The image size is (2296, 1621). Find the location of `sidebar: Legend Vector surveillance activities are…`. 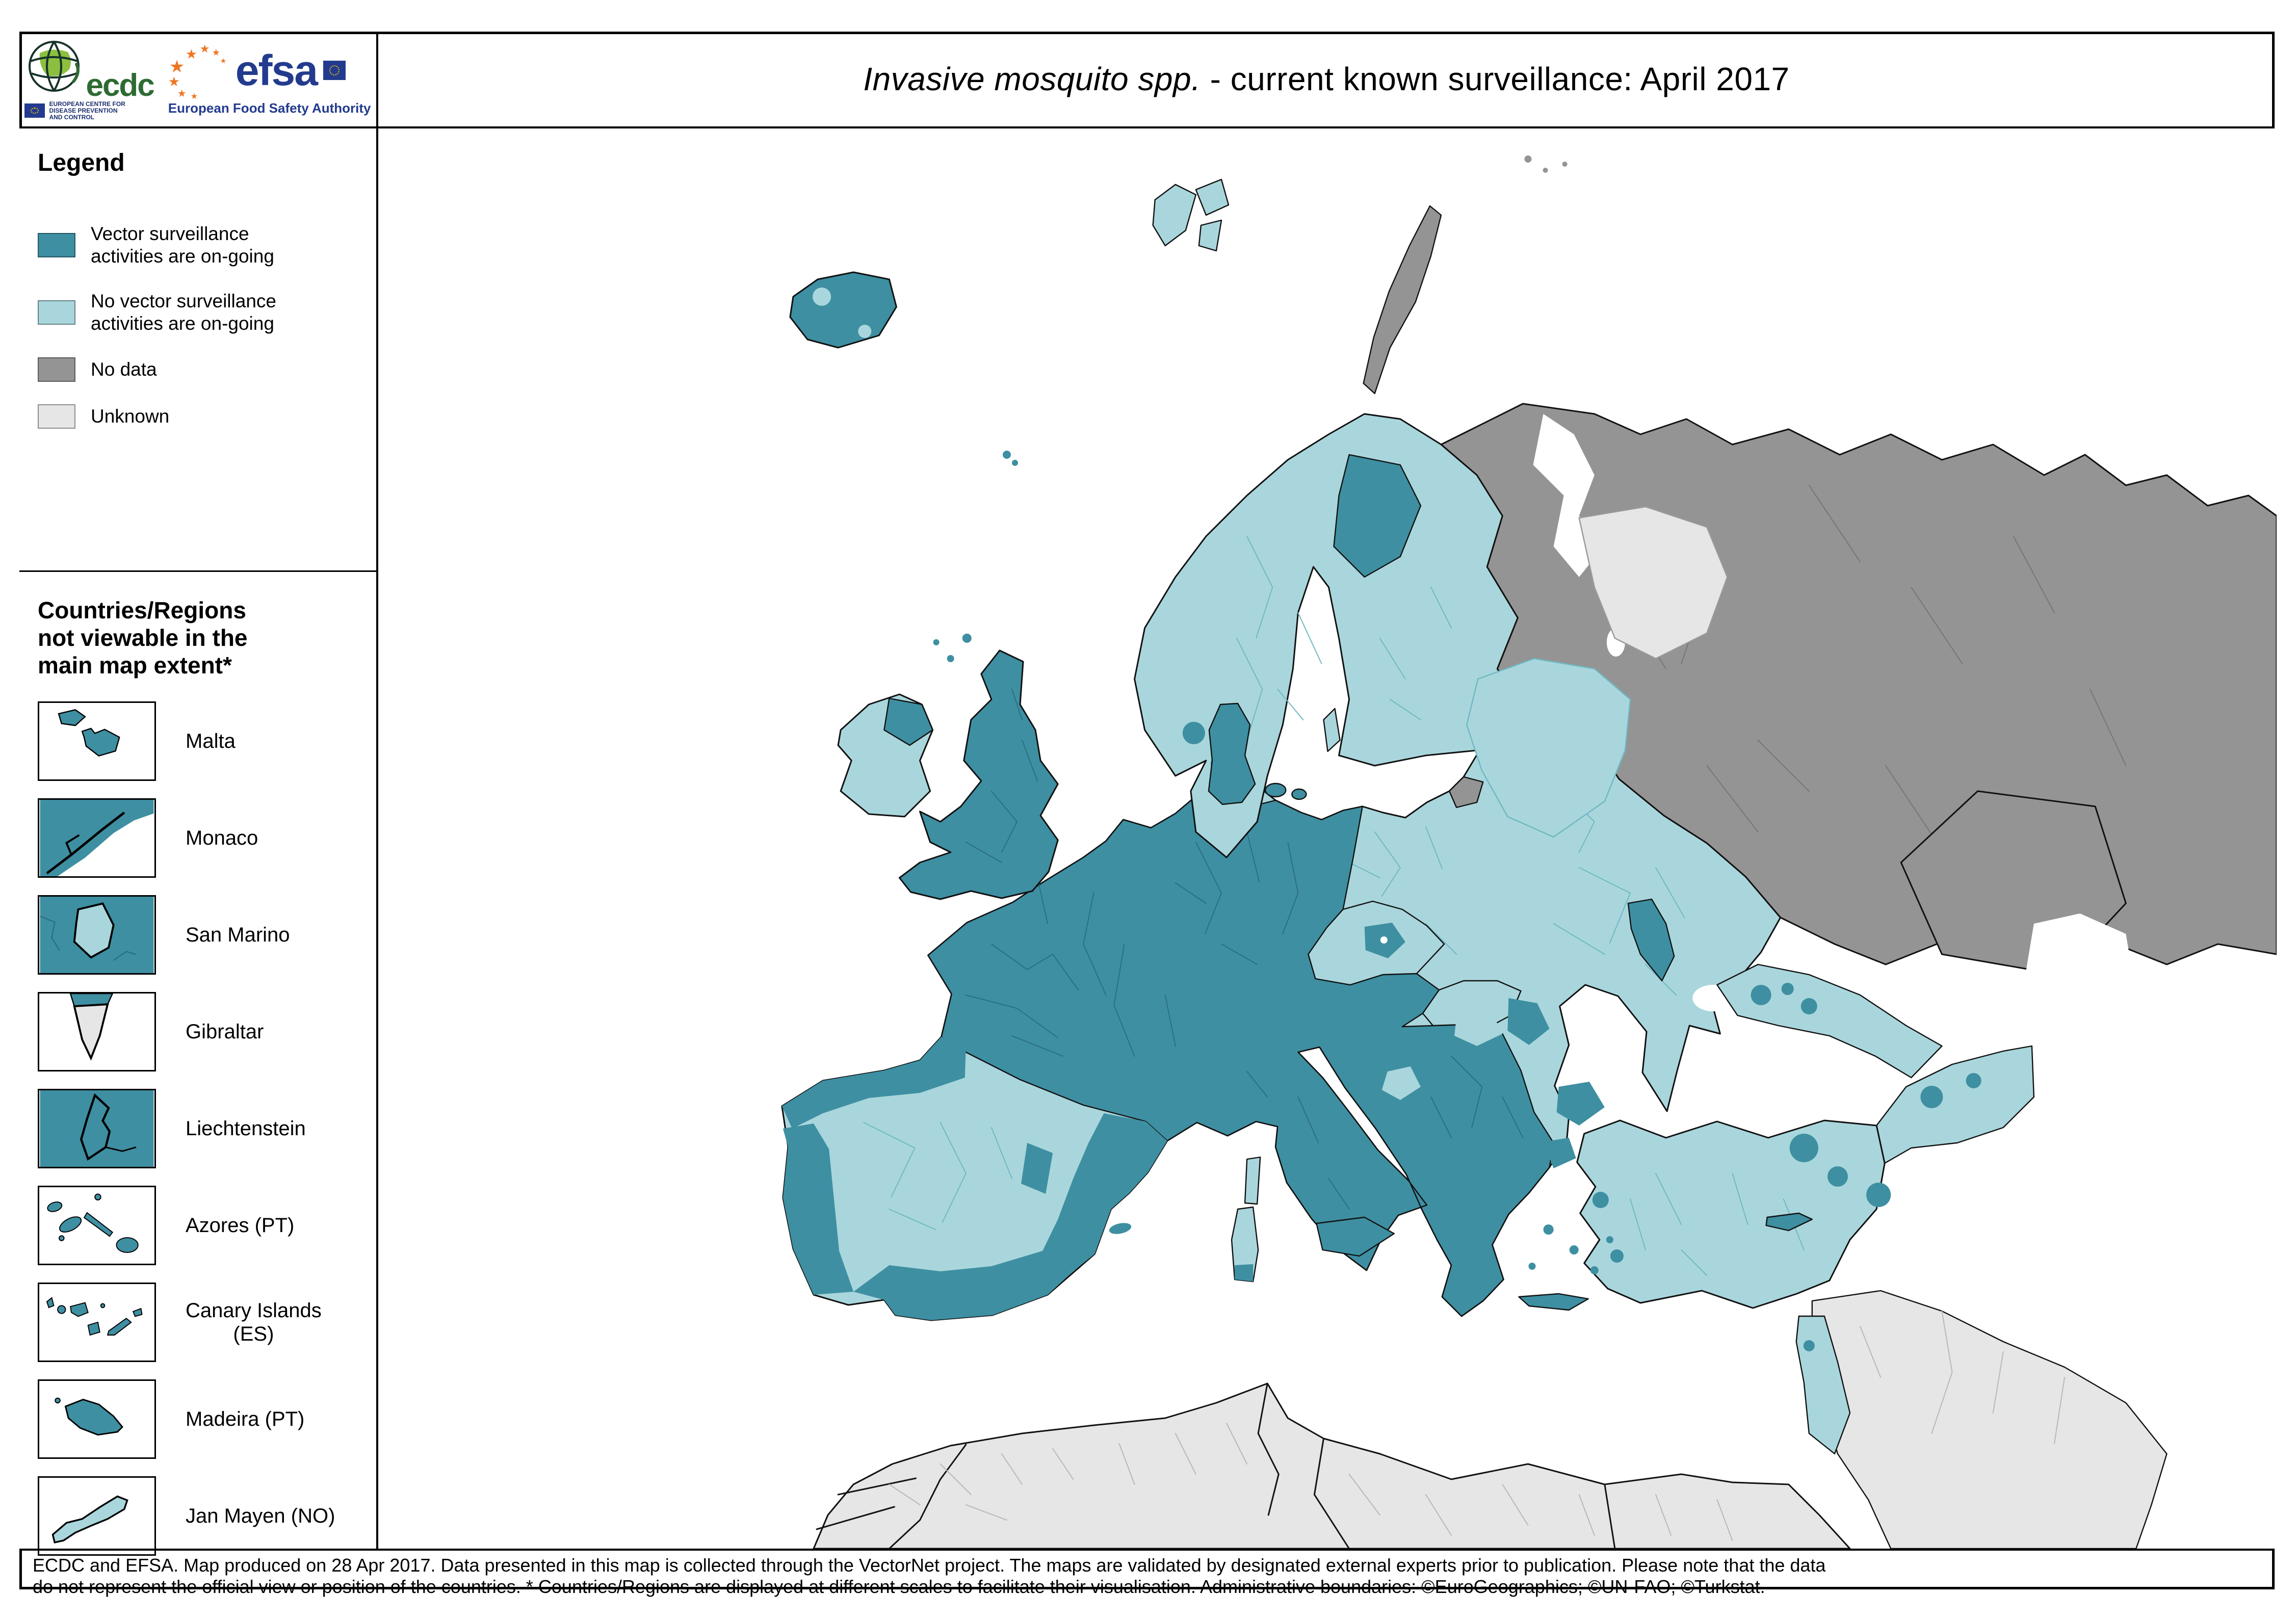

sidebar: Legend Vector surveillance activities are… is located at coordinates (198, 842).